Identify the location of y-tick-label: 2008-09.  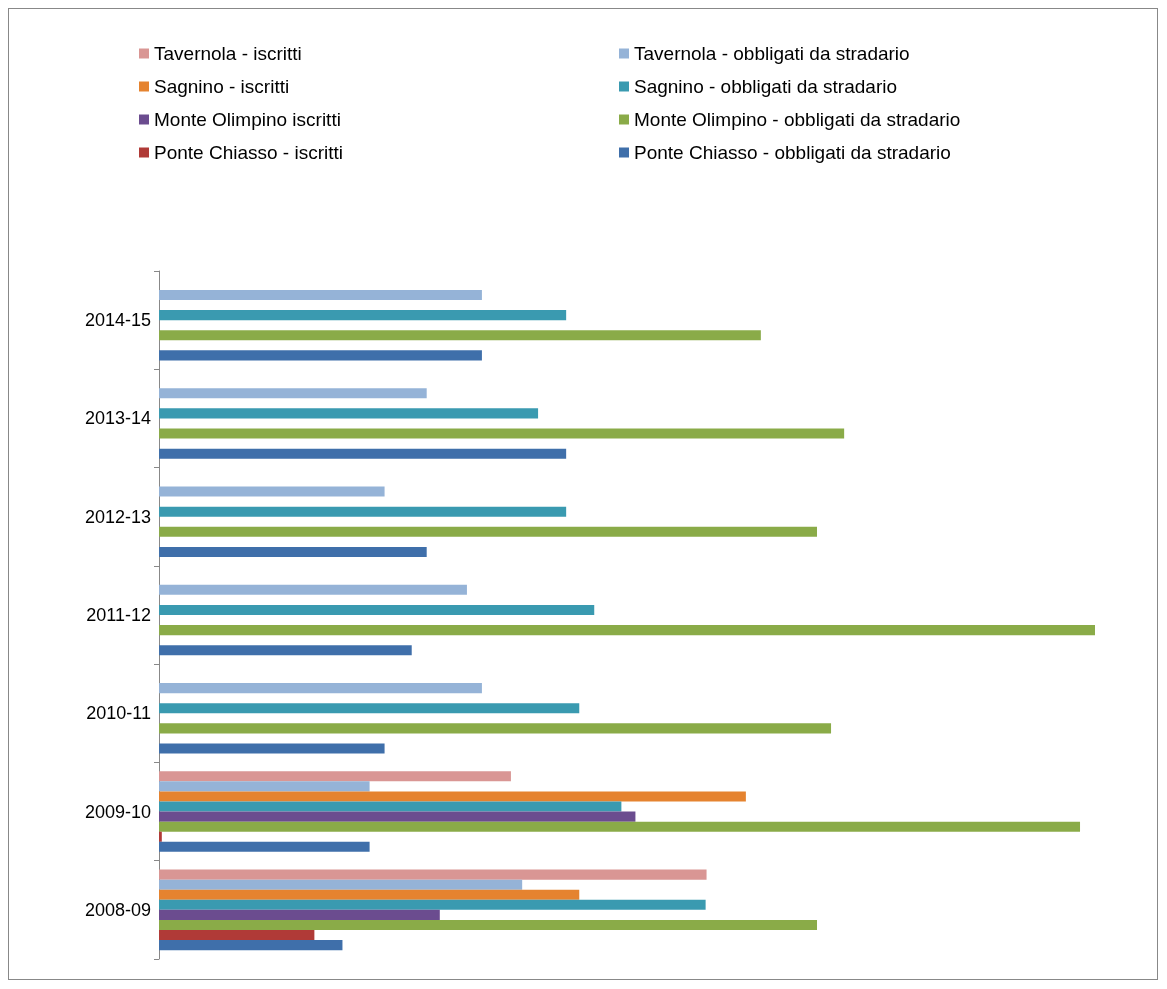
(117, 909).